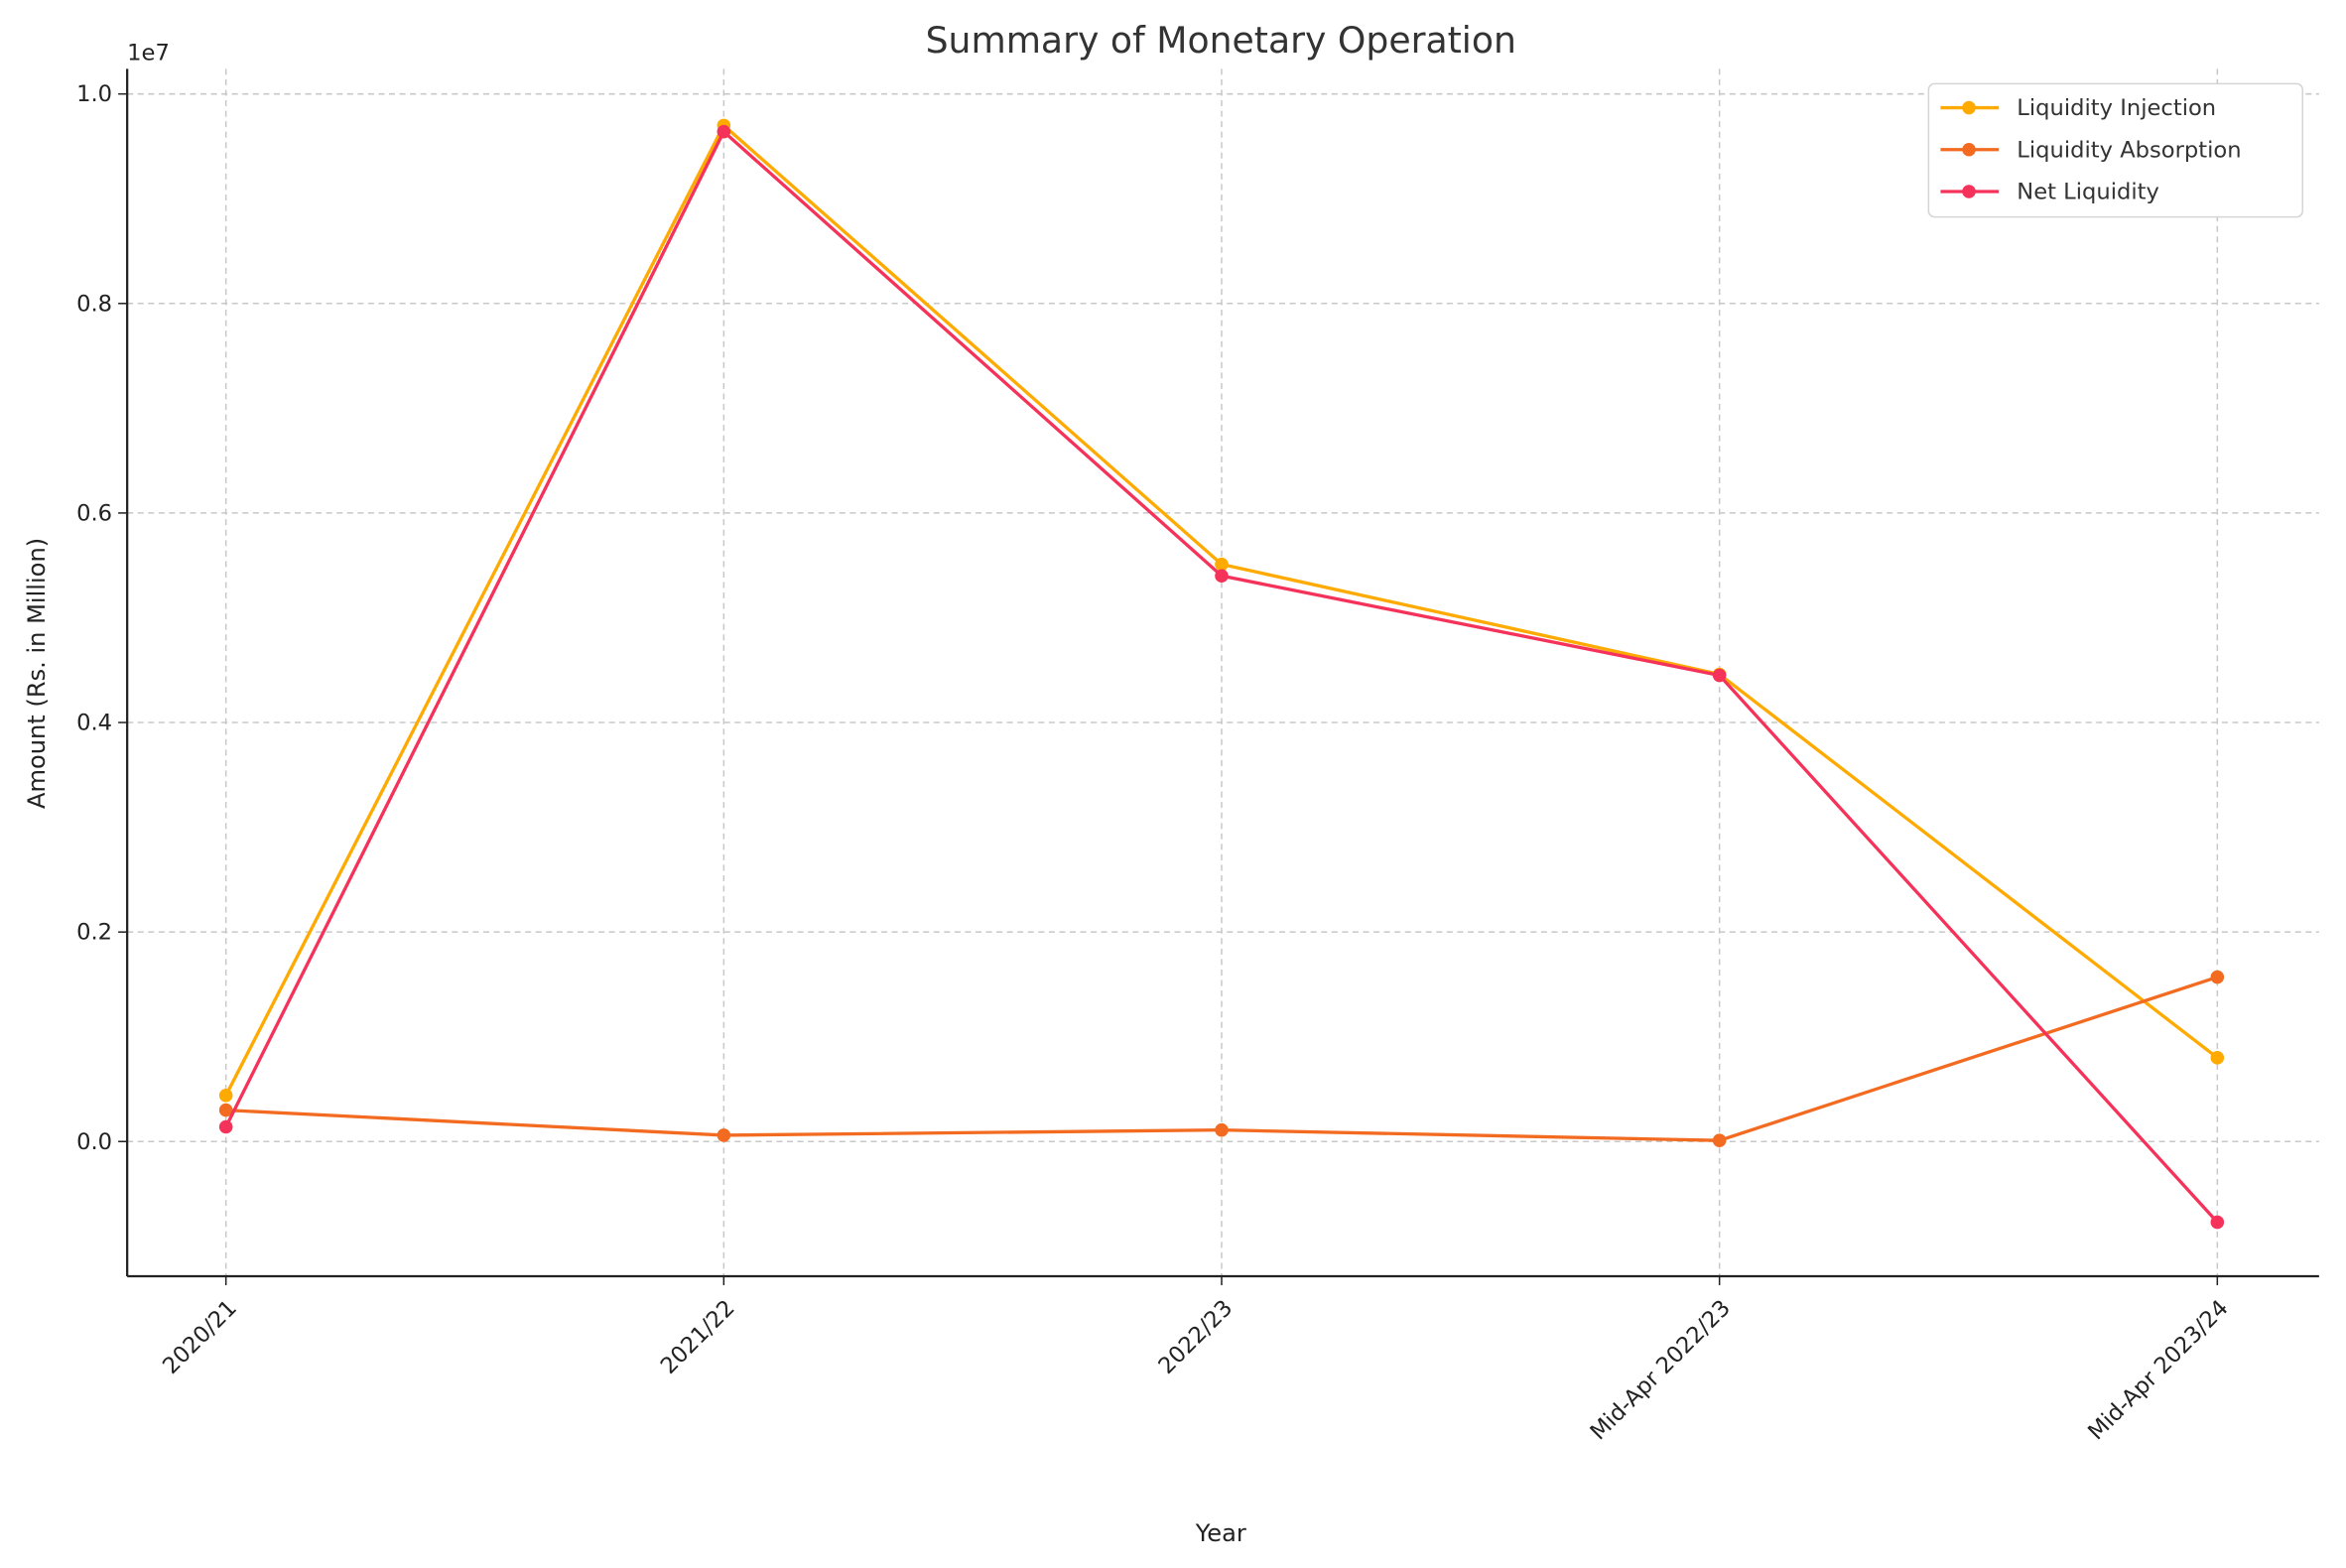 This screenshot has width=2346, height=1568. Describe the element at coordinates (1221, 1058) in the screenshot. I see `series-liquidity-absorption` at that location.